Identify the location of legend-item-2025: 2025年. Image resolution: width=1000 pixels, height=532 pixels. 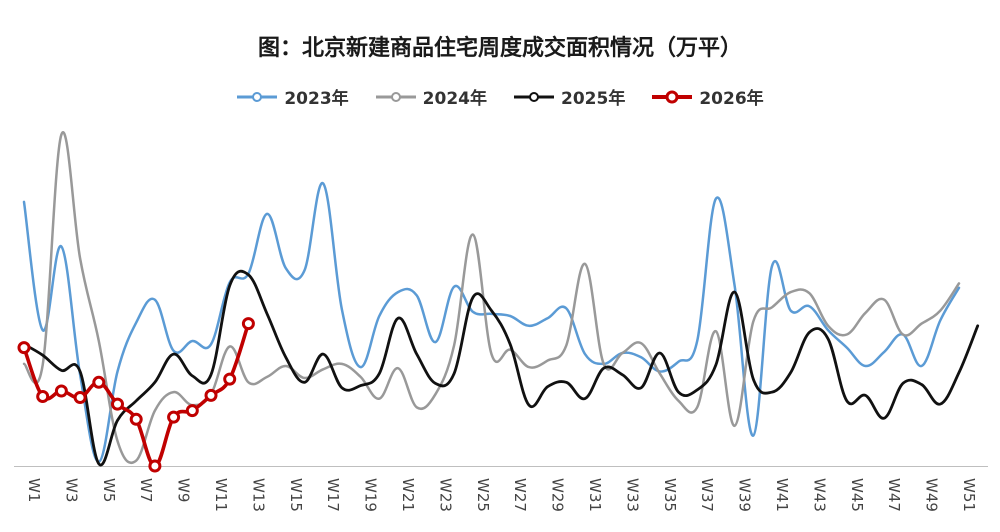
(569, 96).